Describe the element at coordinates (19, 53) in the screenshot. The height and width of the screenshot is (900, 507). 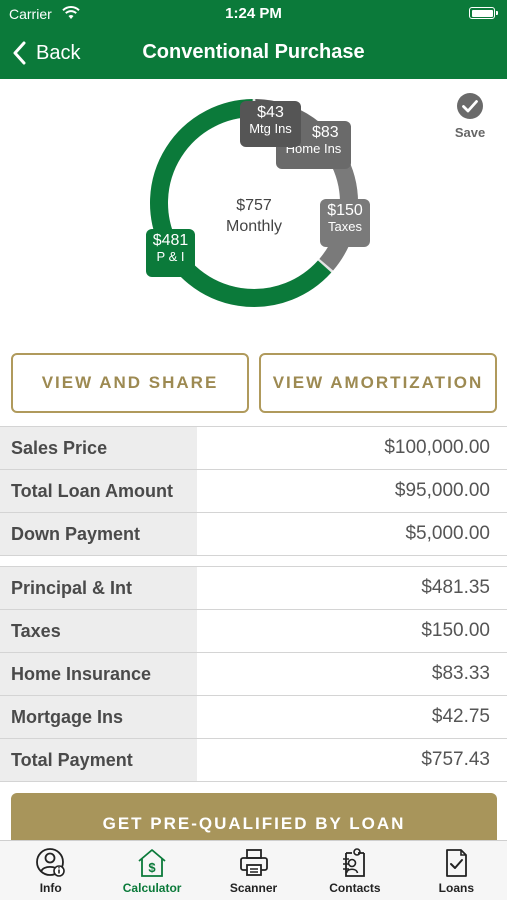
I see `chevron-left-icon` at that location.